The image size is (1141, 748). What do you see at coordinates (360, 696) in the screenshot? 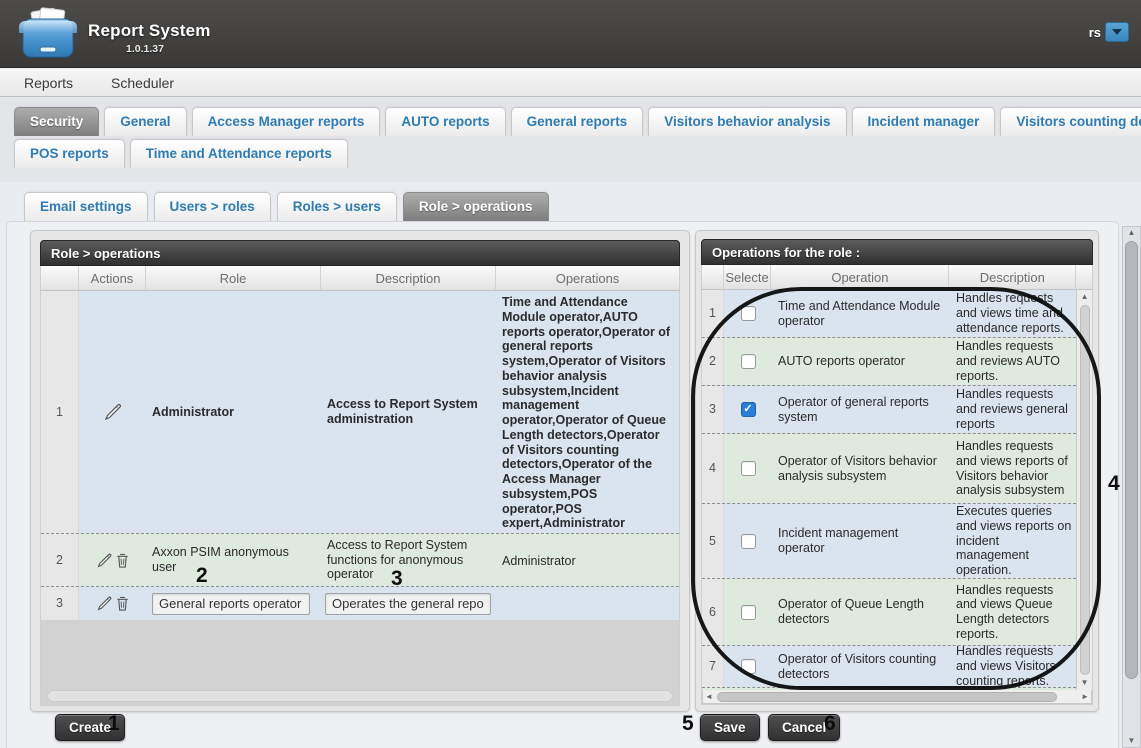
I see `left-horizontal-scrollbar` at bounding box center [360, 696].